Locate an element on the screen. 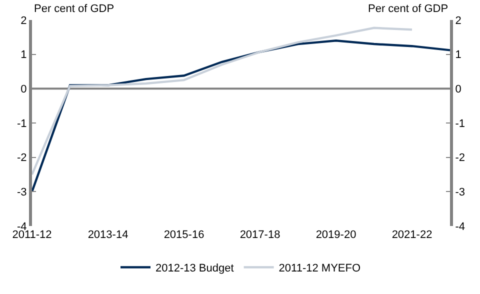 Image resolution: width=480 pixels, height=294 pixels. y2-tick-label: 2 is located at coordinates (458, 20).